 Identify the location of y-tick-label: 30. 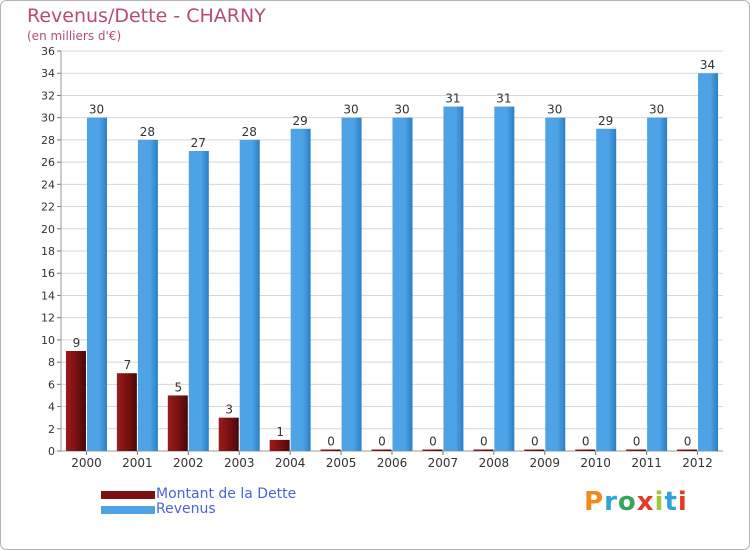
(48, 118).